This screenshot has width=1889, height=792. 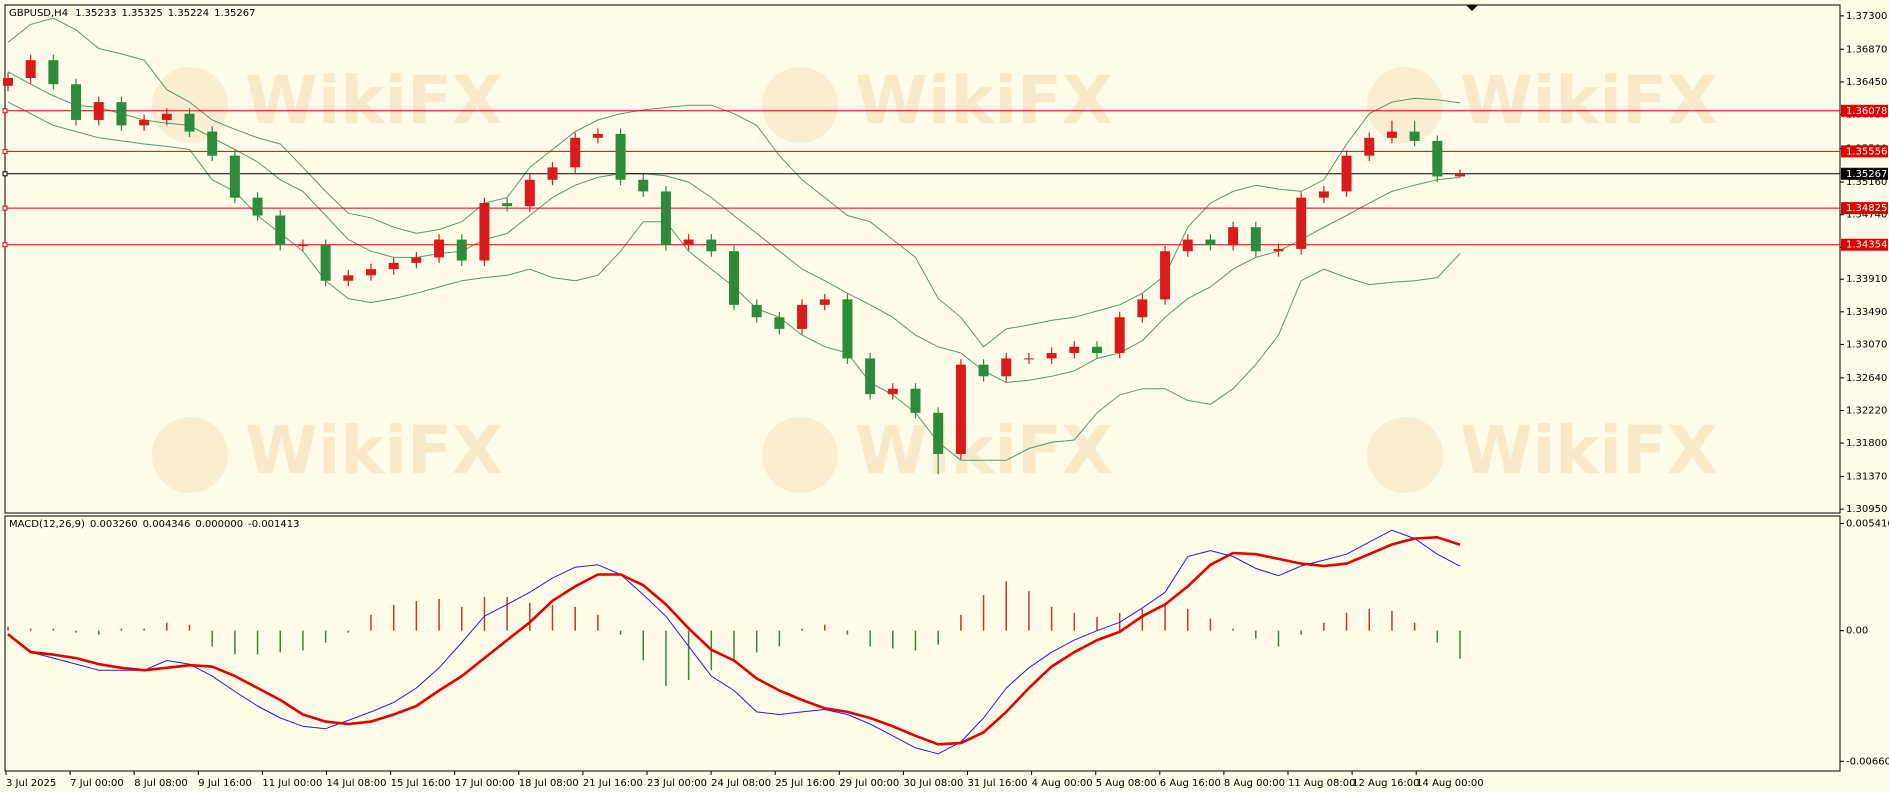 What do you see at coordinates (613, 783) in the screenshot?
I see `x-tick-label: 21 Jul 16:00` at bounding box center [613, 783].